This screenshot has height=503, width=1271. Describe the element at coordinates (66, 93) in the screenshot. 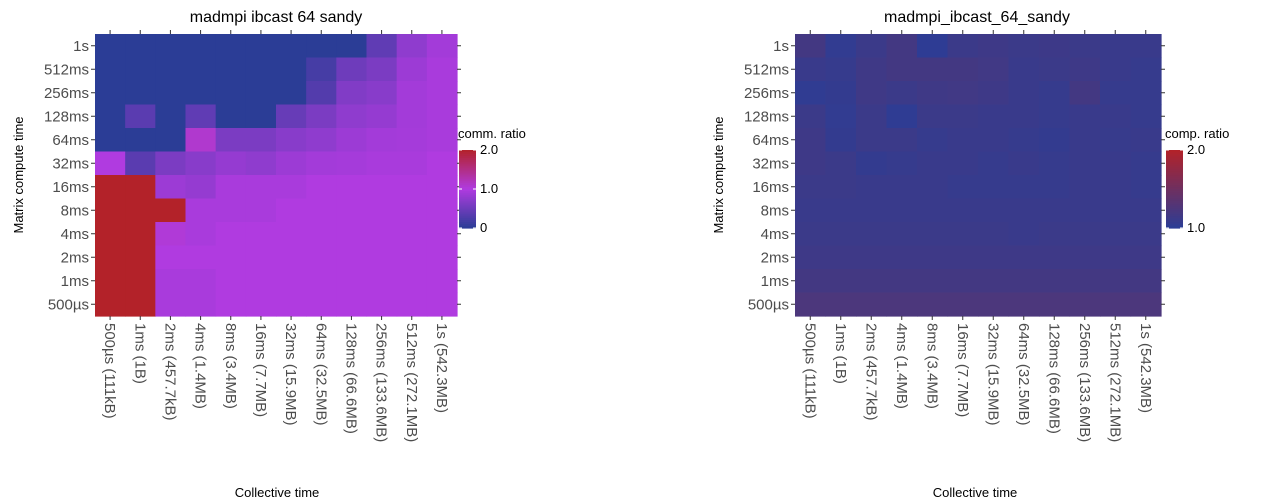

I see `y-tick-label: 256ms` at that location.